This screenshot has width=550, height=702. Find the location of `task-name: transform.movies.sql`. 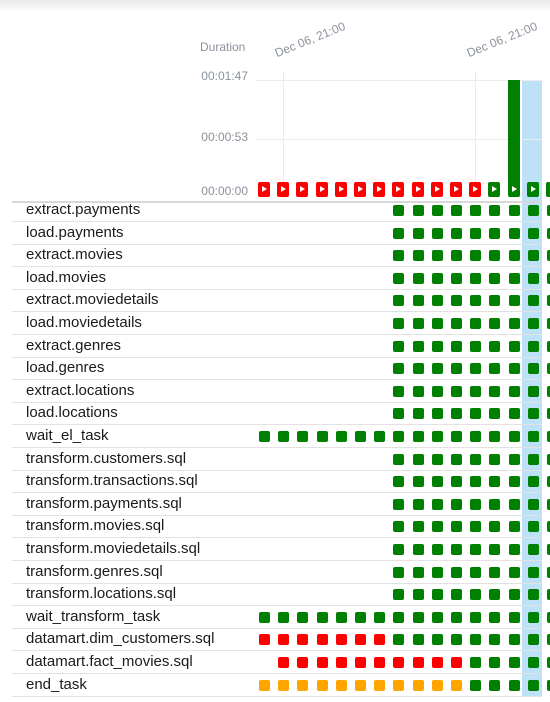

task-name: transform.movies.sql is located at coordinates (95, 525).